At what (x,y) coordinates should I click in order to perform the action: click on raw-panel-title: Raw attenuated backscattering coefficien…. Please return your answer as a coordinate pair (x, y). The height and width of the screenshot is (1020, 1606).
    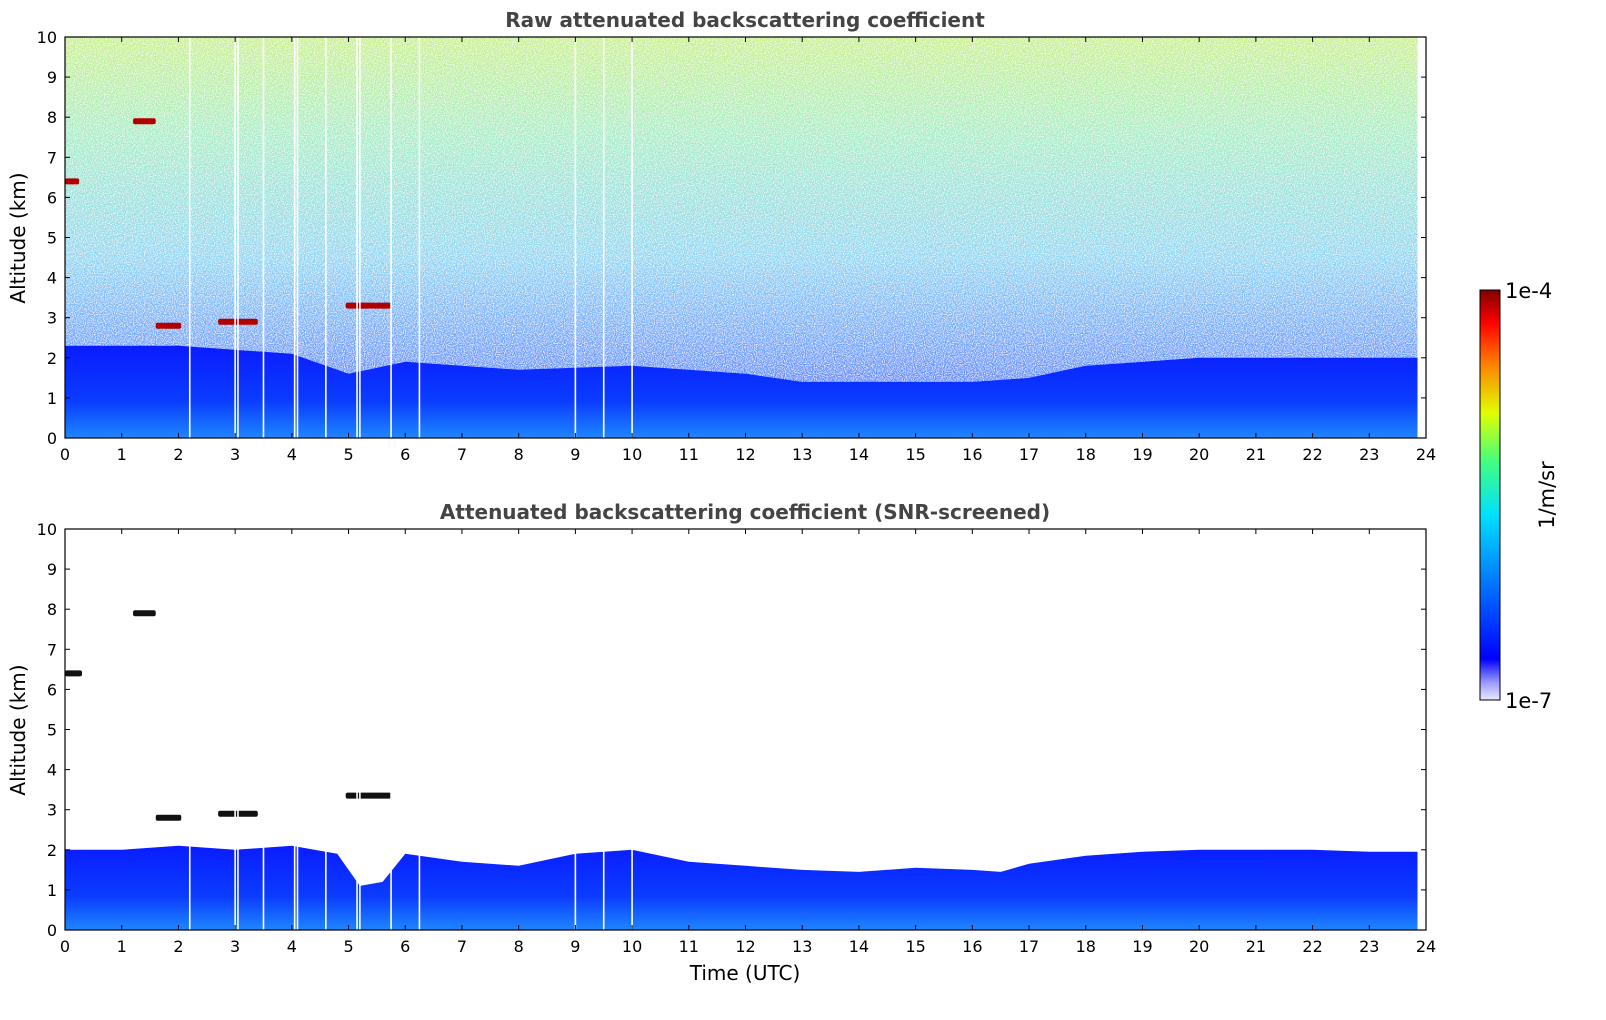
    Looking at the image, I should click on (745, 20).